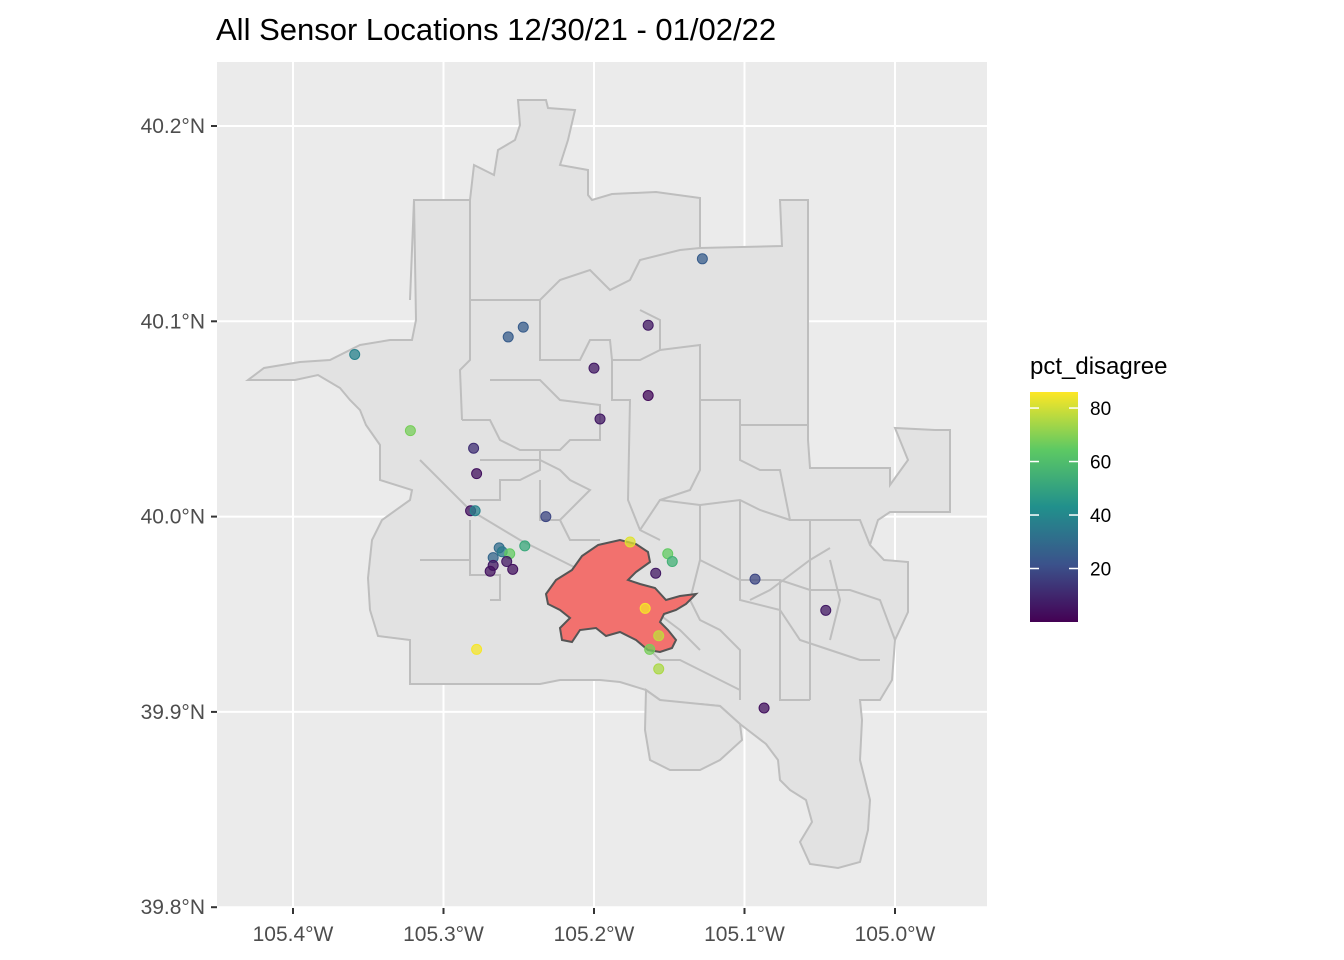  I want to click on legend-ticks: 20 40 60 80, so click(1070, 490).